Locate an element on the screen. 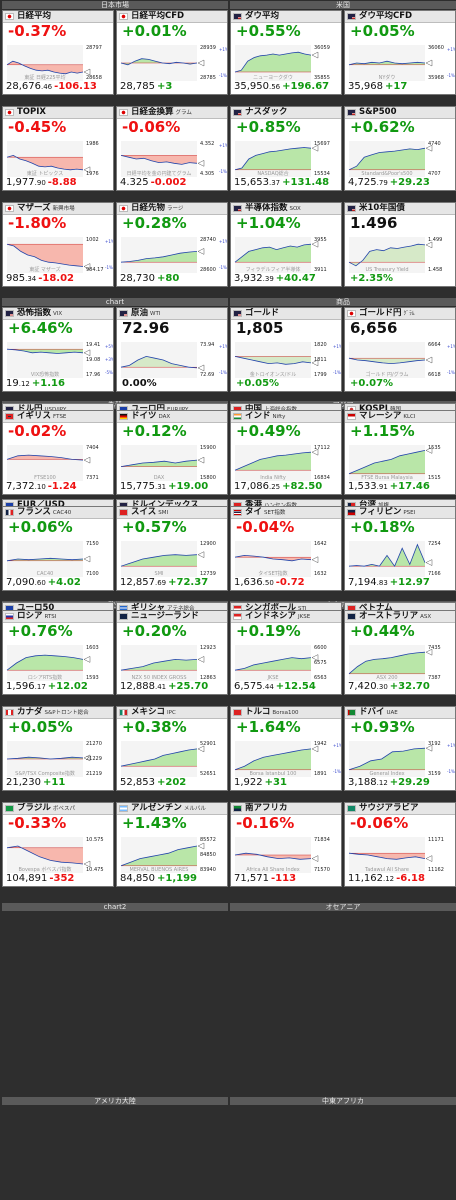 Image resolution: width=456 pixels, height=1200 pixels. card-header: S&P500 is located at coordinates (400, 113).